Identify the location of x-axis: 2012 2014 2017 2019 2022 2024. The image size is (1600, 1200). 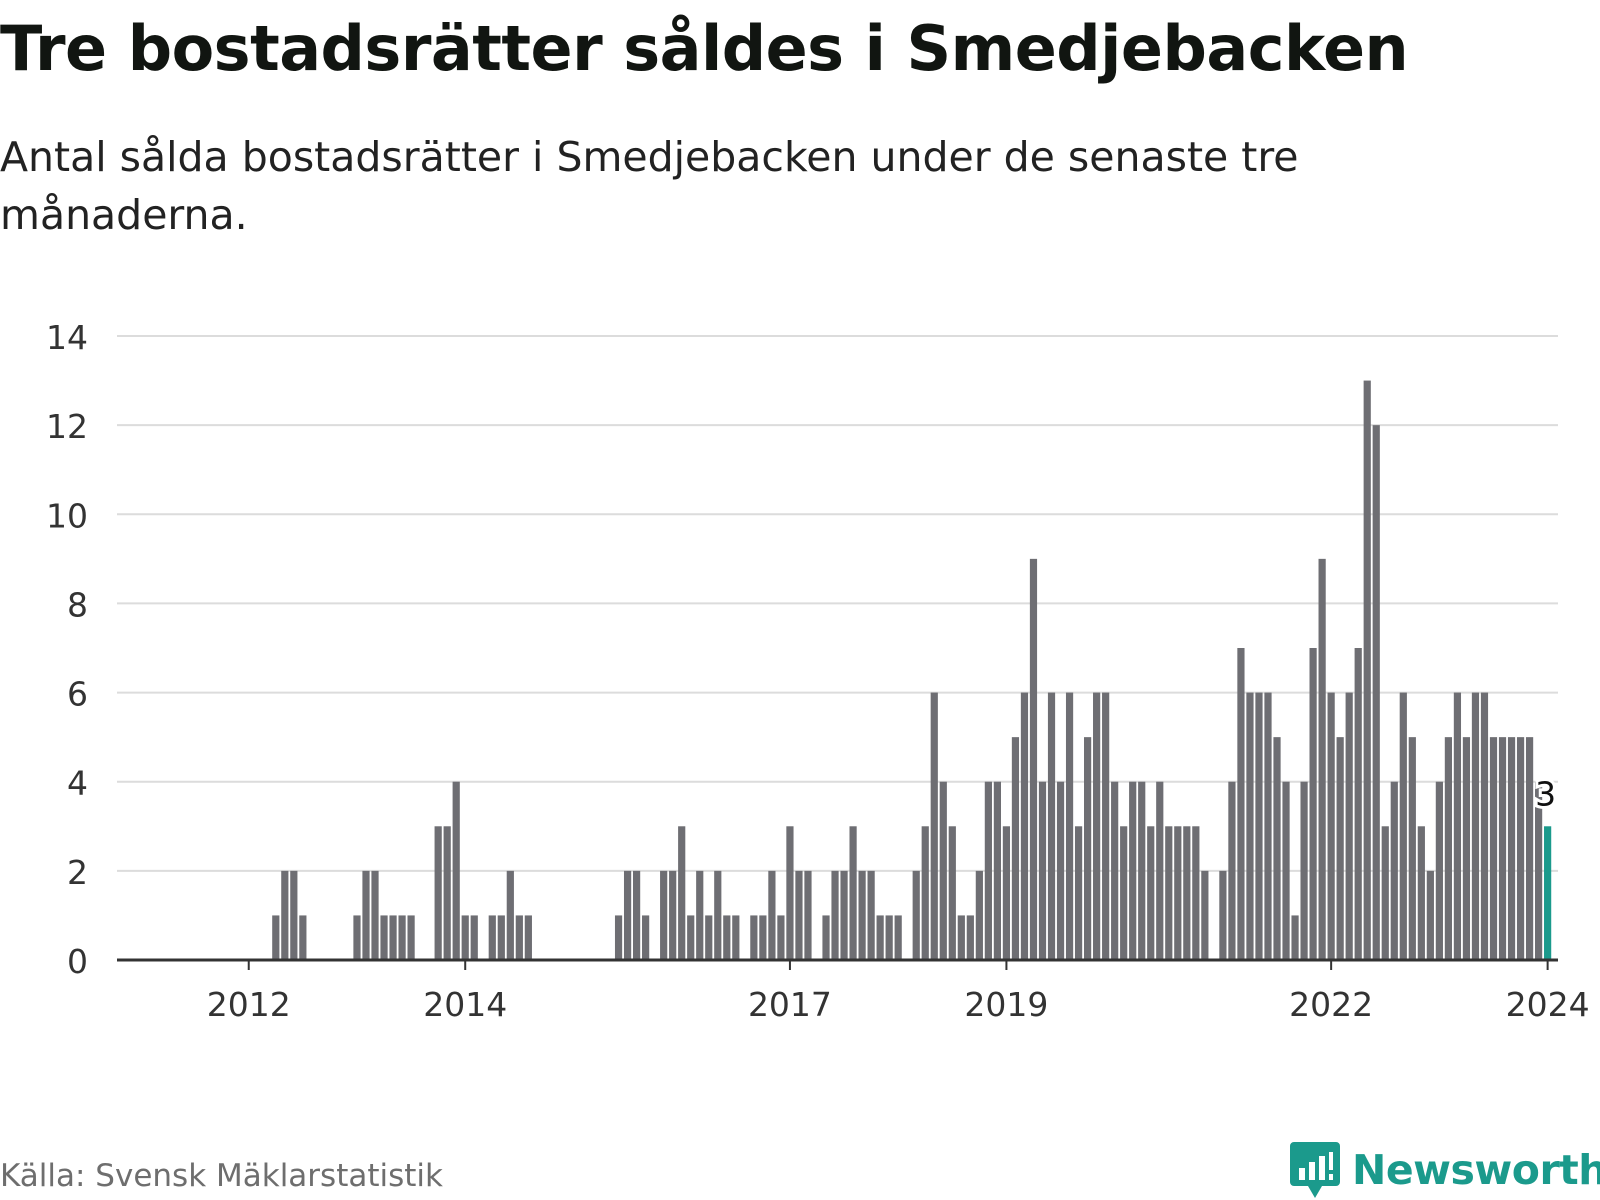
(853, 991).